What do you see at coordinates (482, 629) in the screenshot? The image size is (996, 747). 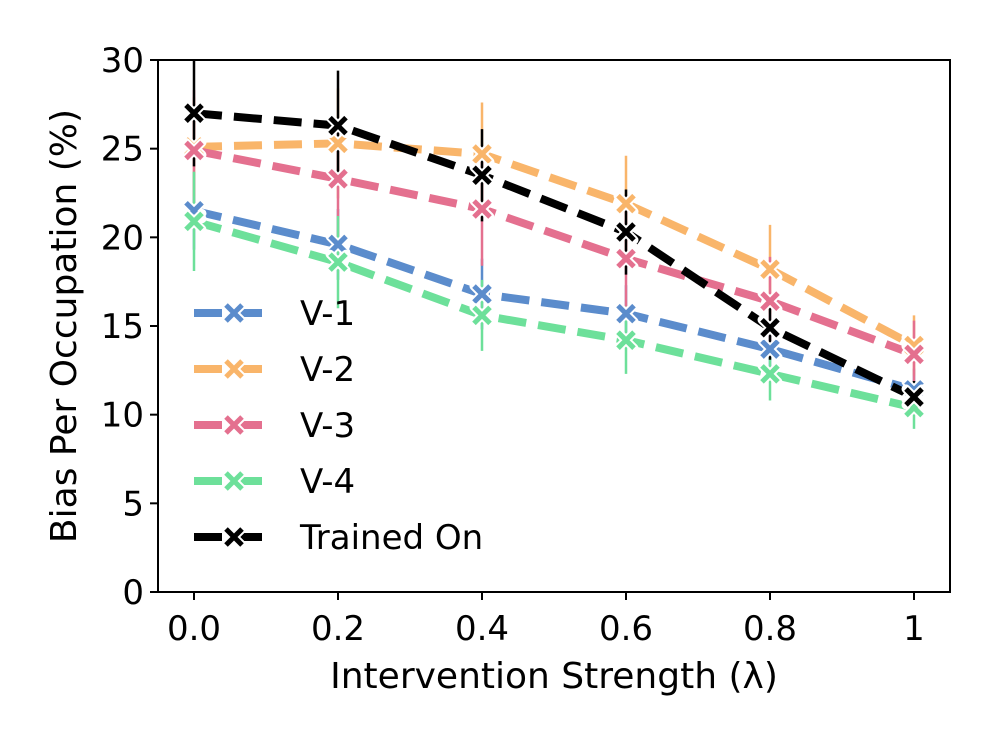 I see `x-tick-label: 0.4` at bounding box center [482, 629].